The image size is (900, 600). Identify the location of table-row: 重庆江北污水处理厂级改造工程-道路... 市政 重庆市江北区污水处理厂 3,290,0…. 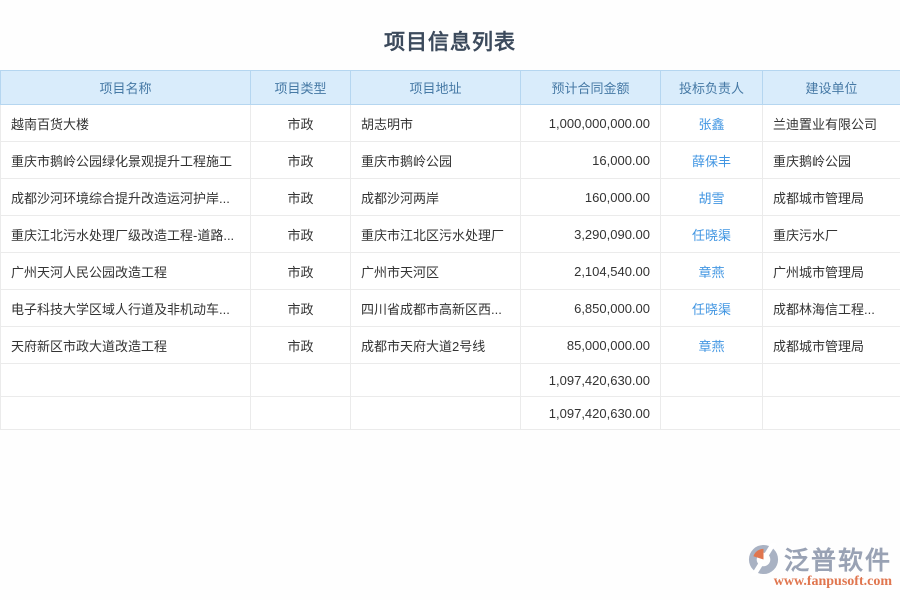
(450, 234).